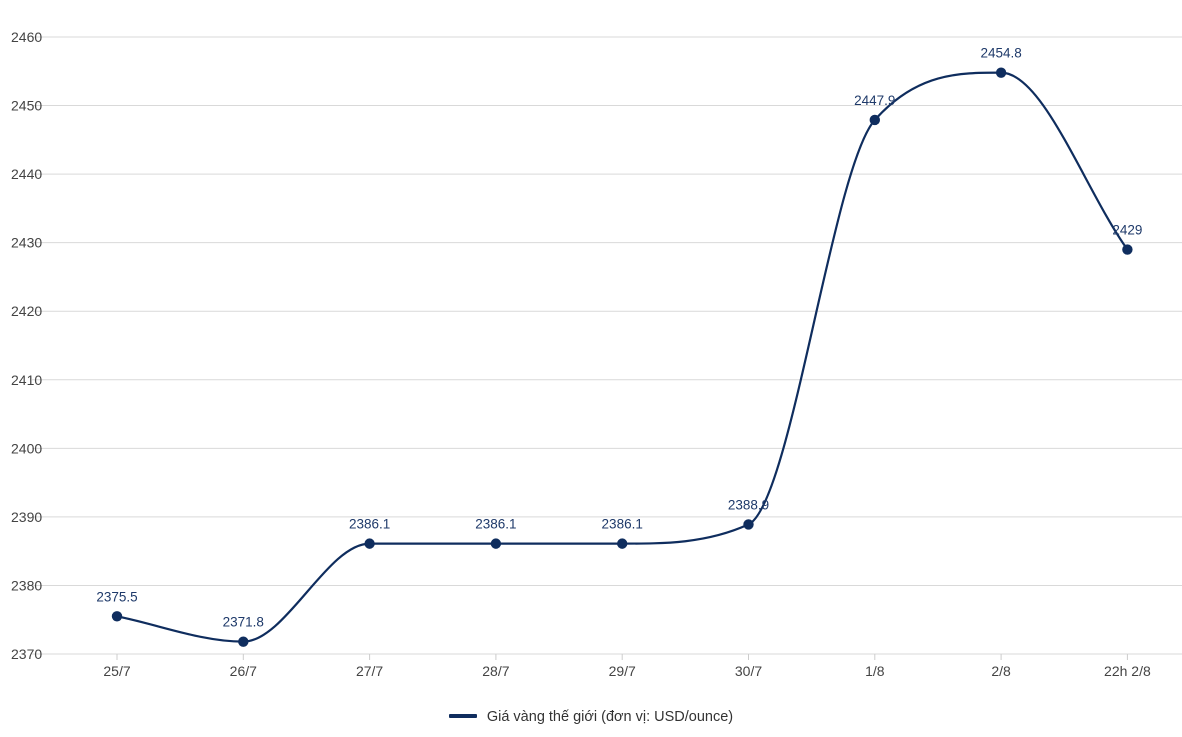 The image size is (1182, 737). I want to click on x-axis: 25/7 26/7 27/7 28/7 29/7 30/7 1/8 2/8 22h 2/8, so click(627, 666).